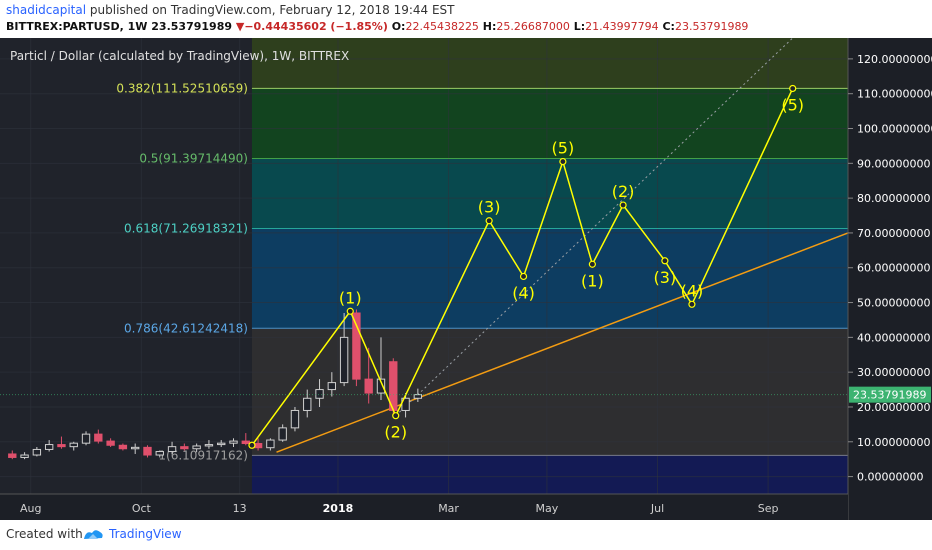 The image size is (932, 550). Describe the element at coordinates (44, 534) in the screenshot. I see `created-with-text: Created with` at that location.